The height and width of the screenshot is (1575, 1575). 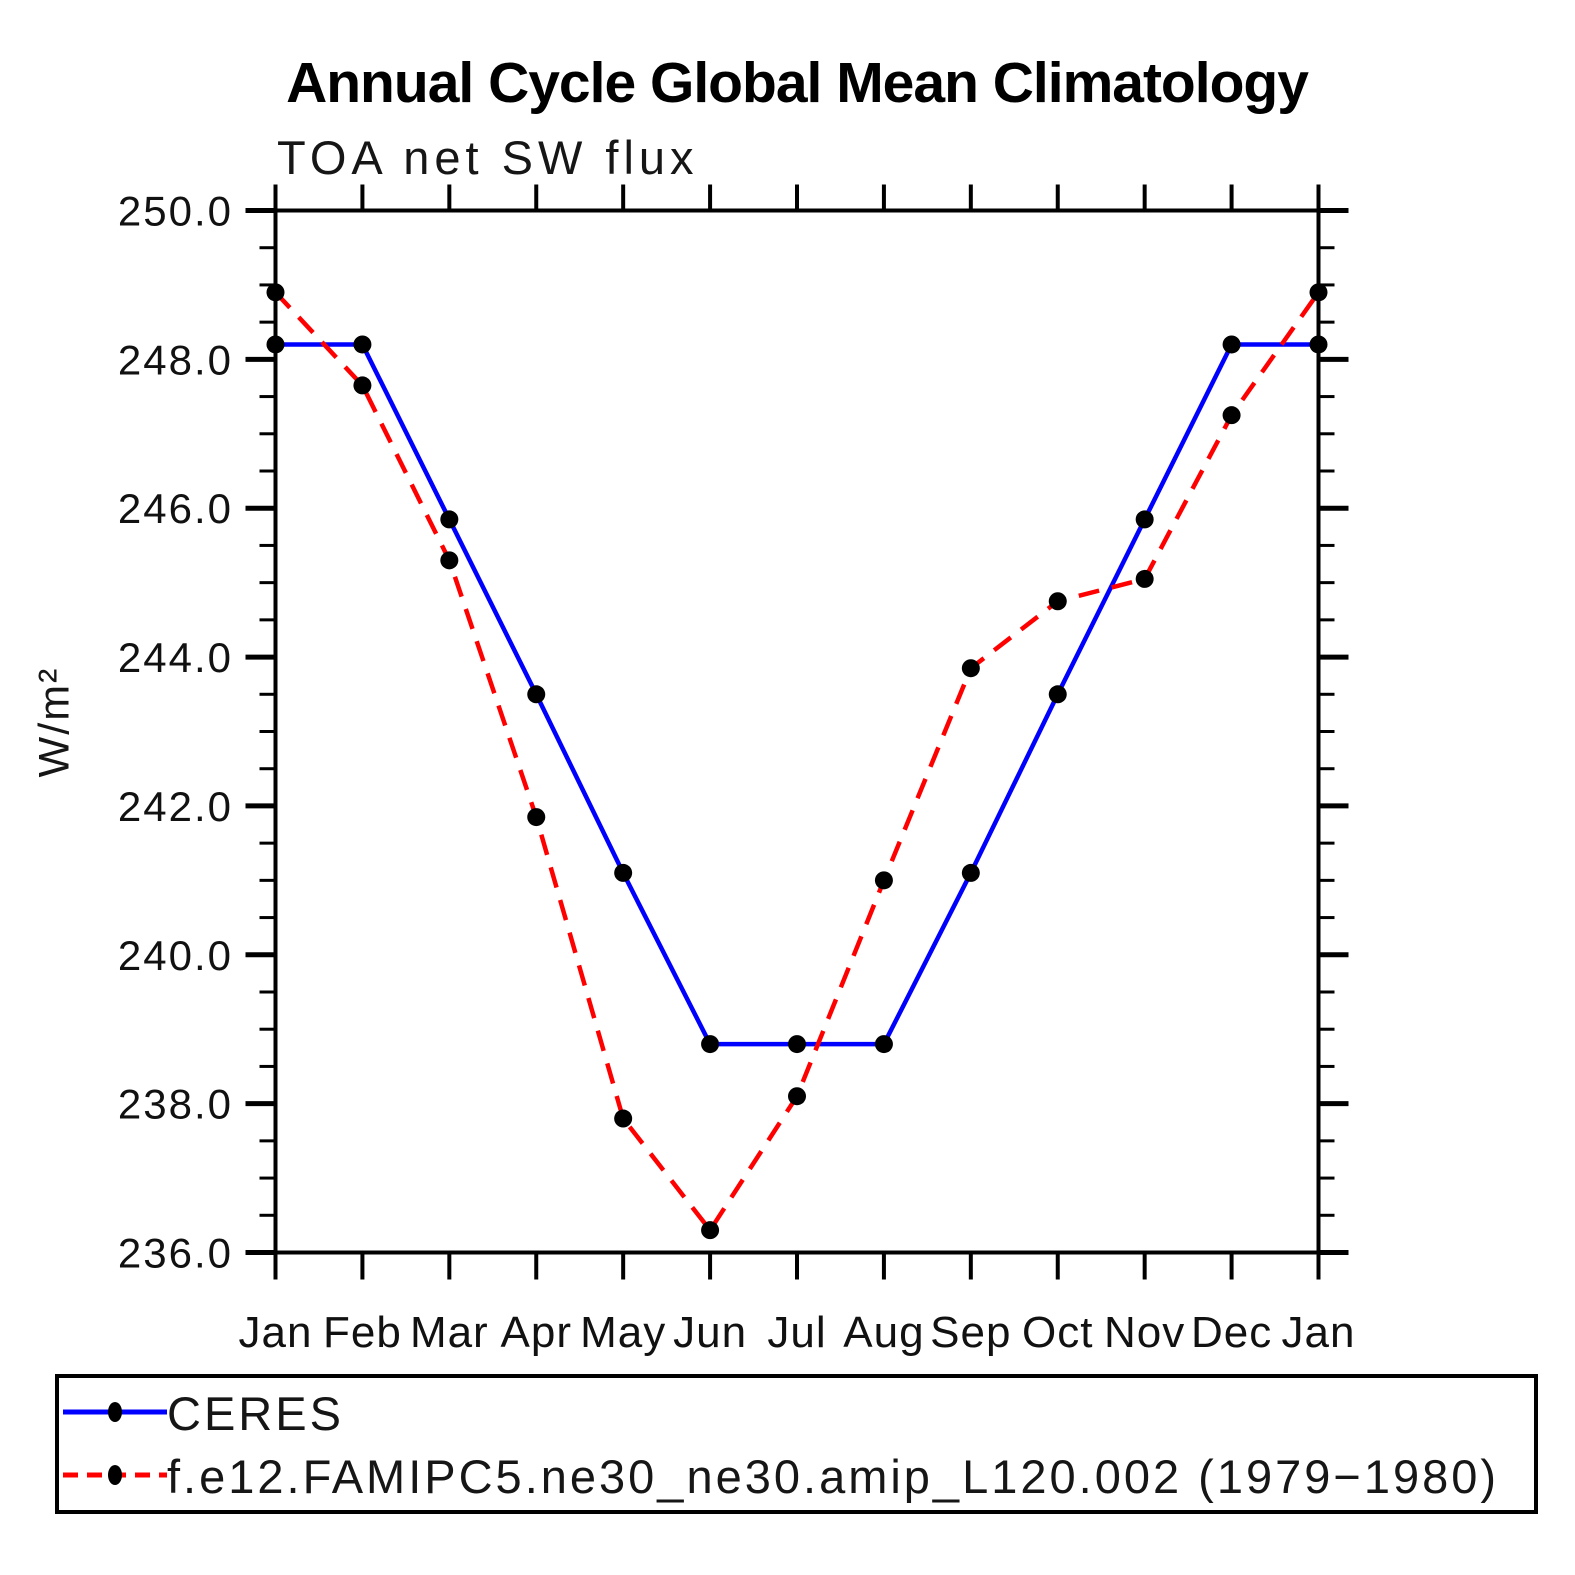 I want to click on x-tick-label: Aug, so click(x=883, y=1332).